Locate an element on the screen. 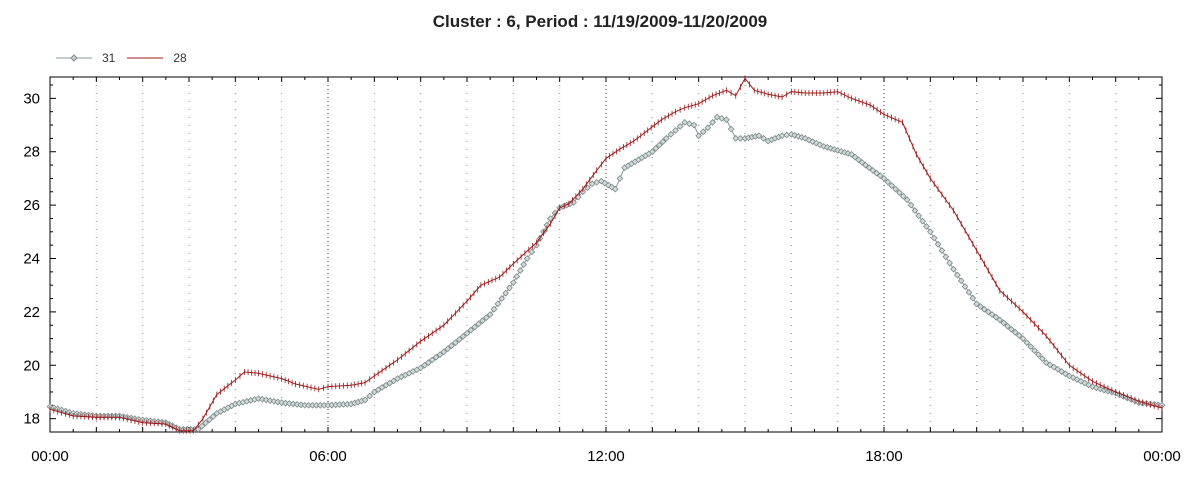 This screenshot has height=480, width=1200. x-tick-label: 00:00 is located at coordinates (50, 456).